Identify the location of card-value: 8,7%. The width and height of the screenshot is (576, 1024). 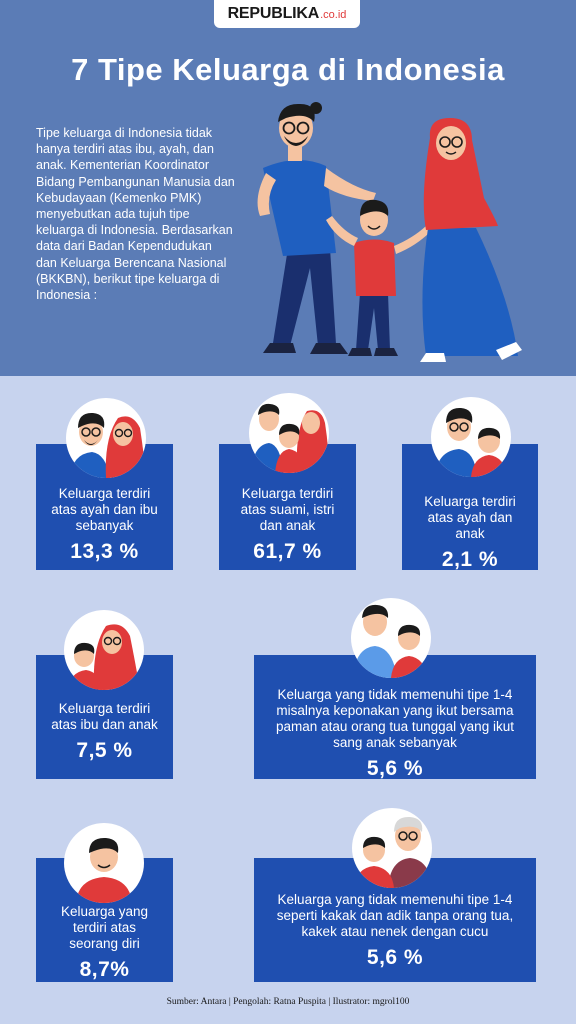
(104, 969).